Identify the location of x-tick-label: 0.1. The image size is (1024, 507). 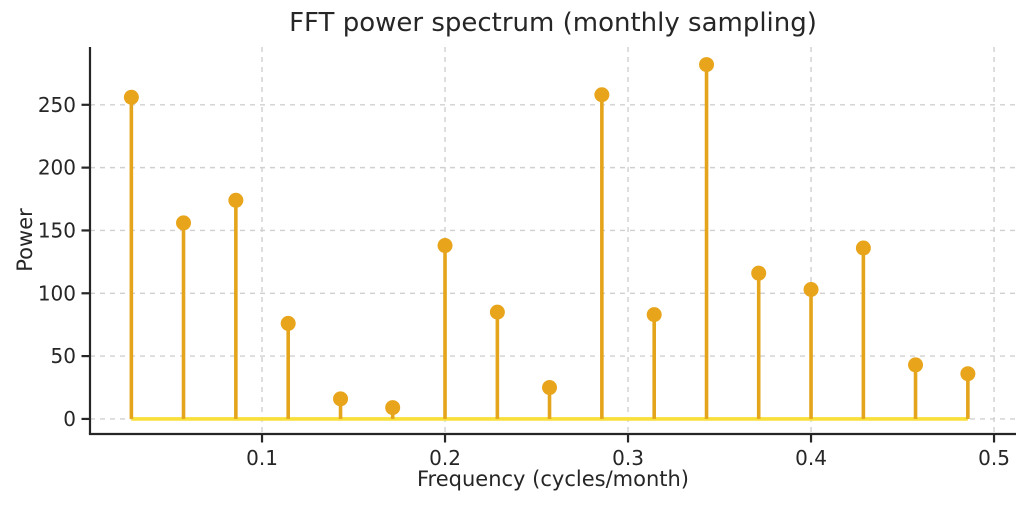
(262, 458).